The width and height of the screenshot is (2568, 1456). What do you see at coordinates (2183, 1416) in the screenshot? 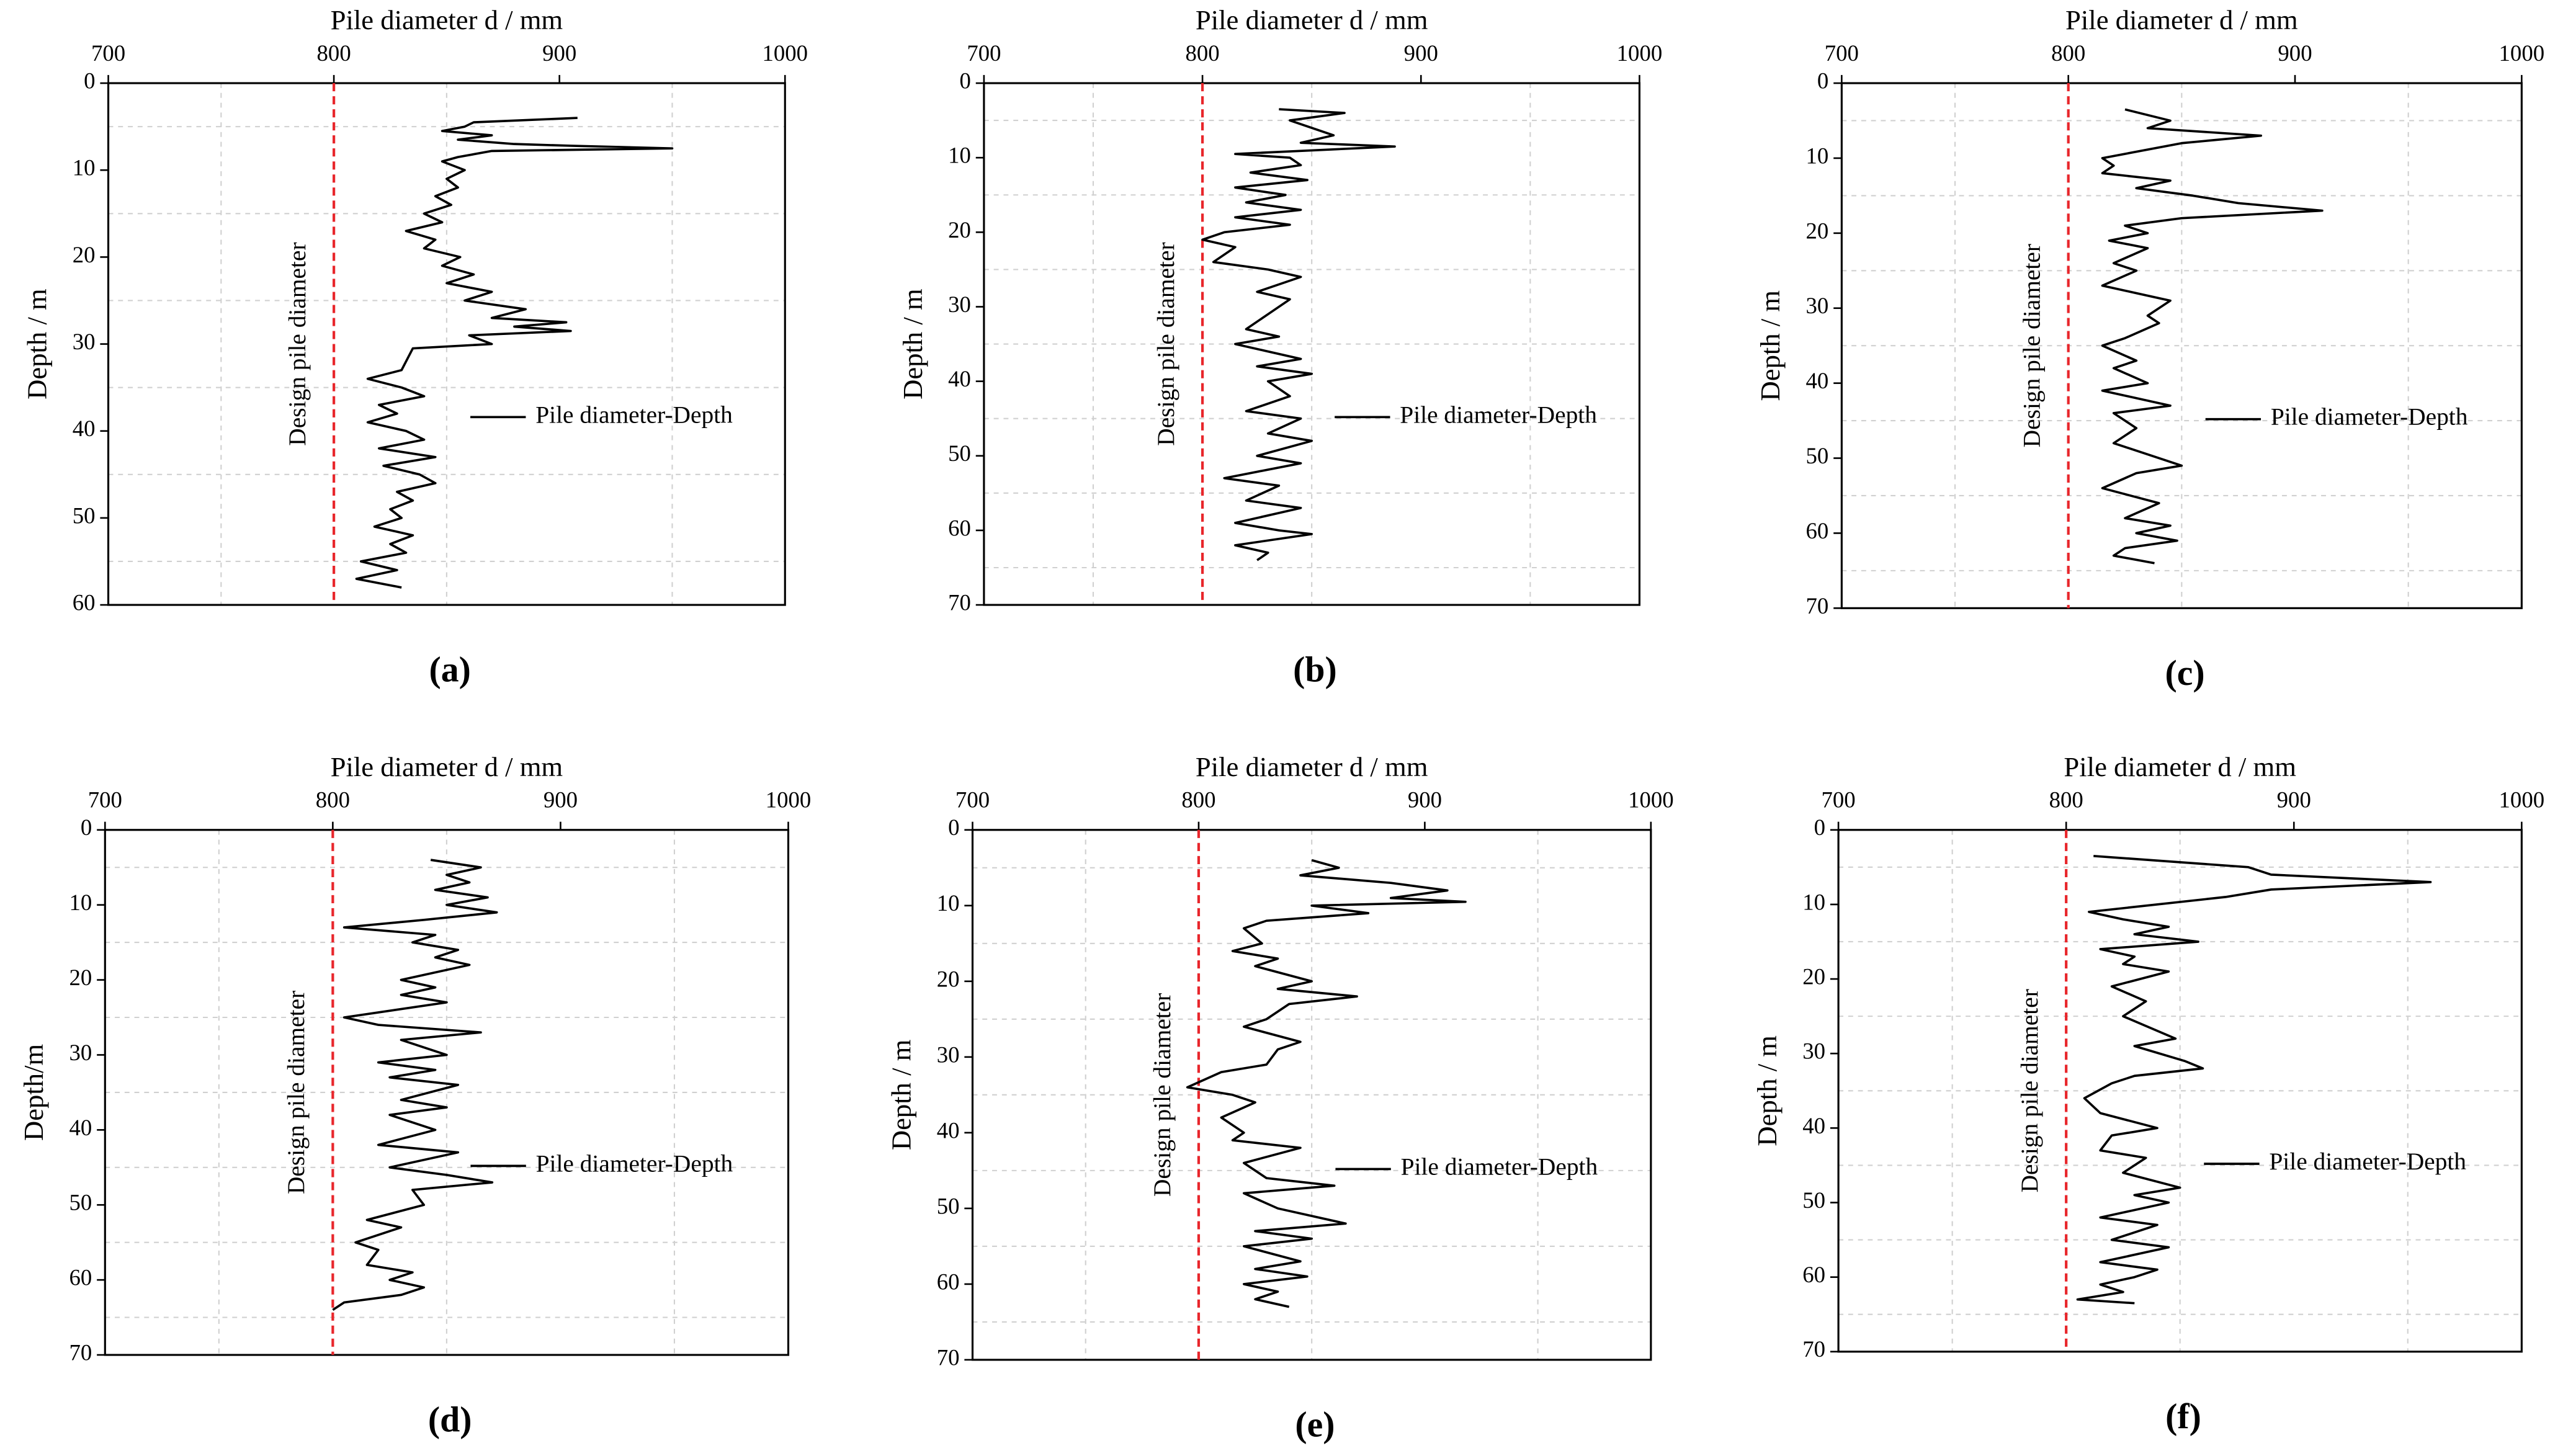
I see `caption: (f)` at bounding box center [2183, 1416].